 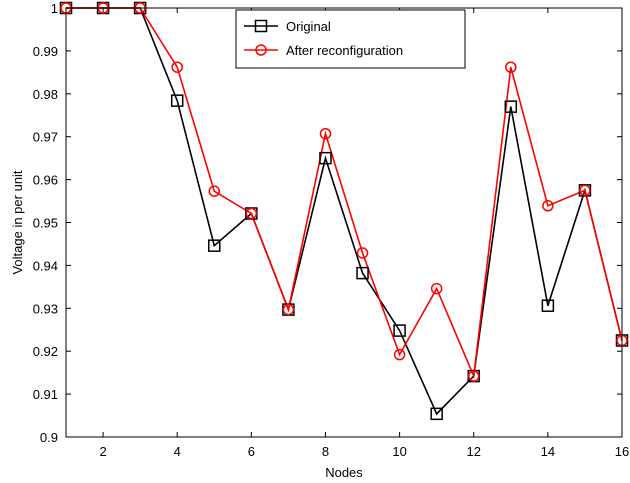 I want to click on y-tick-label: 1, so click(x=54, y=8).